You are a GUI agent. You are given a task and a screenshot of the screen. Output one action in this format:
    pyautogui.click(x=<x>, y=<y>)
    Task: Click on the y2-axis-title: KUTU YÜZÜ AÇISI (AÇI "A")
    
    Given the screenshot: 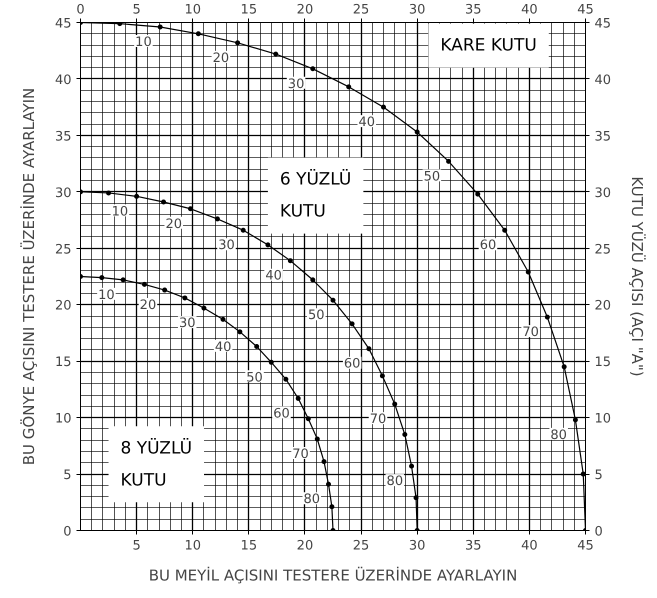 What is the action you would take?
    pyautogui.click(x=637, y=276)
    